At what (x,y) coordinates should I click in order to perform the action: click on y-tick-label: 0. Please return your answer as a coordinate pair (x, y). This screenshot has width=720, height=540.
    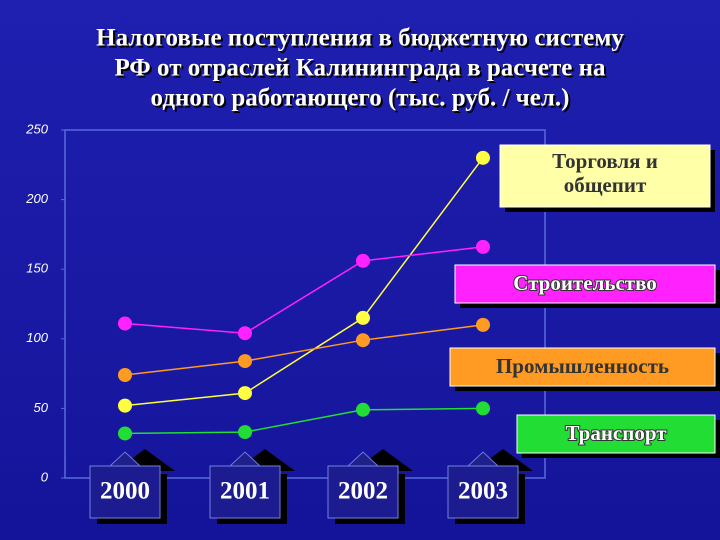
    Looking at the image, I should click on (45, 476).